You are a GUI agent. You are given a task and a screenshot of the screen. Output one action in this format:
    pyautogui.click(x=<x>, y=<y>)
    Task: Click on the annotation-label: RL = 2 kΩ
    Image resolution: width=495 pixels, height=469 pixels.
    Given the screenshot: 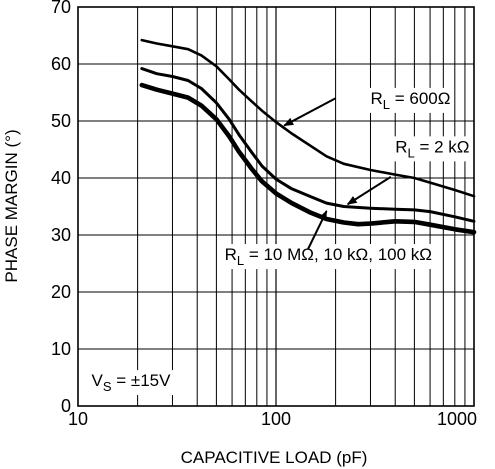 What is the action you would take?
    pyautogui.click(x=432, y=148)
    